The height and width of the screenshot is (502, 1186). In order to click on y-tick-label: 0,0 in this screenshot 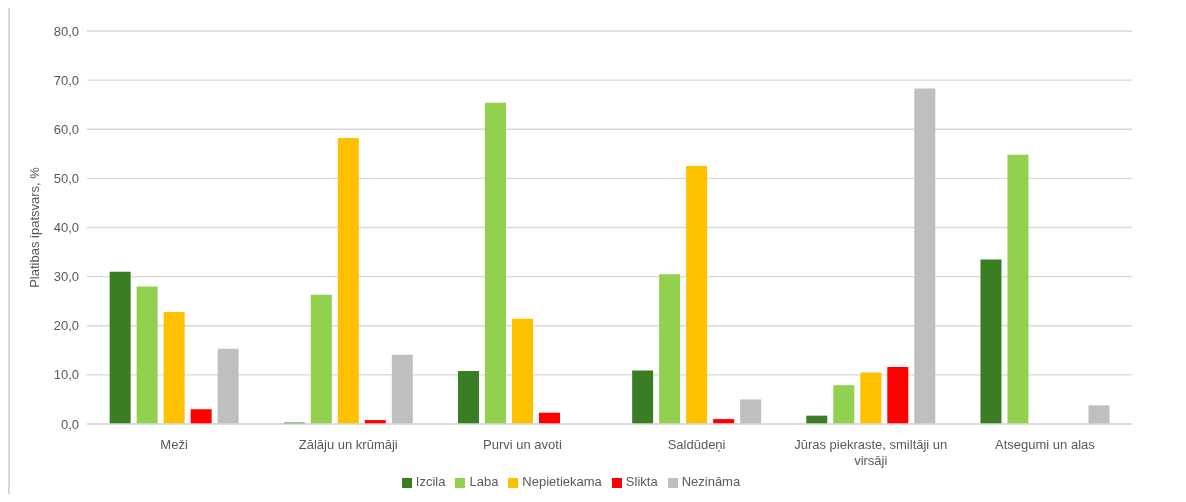, I will do `click(69, 424)`.